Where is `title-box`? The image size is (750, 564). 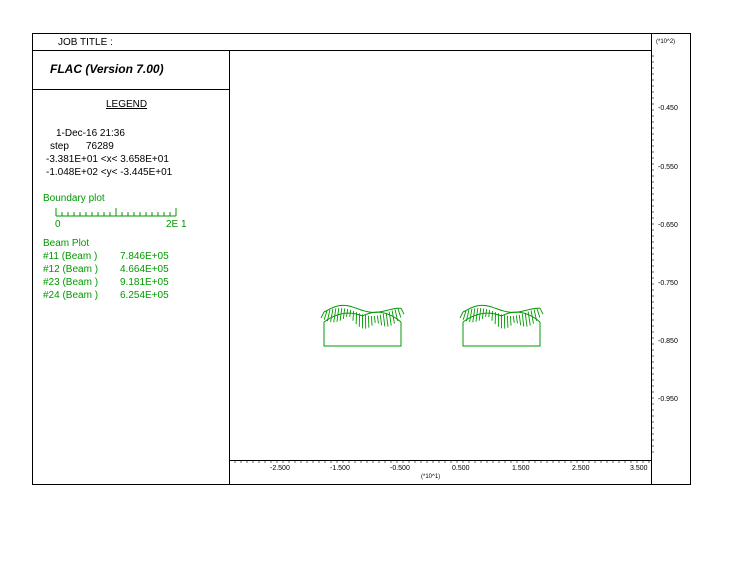
title-box is located at coordinates (131, 70).